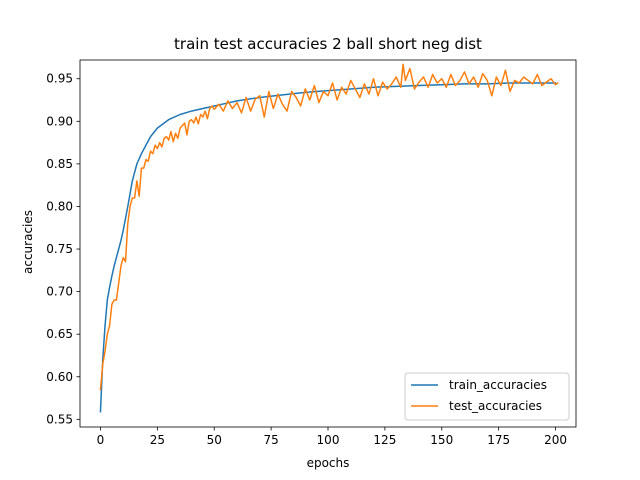 Image resolution: width=640 pixels, height=480 pixels. Describe the element at coordinates (59, 334) in the screenshot. I see `y-tick-label: 0.65` at that location.